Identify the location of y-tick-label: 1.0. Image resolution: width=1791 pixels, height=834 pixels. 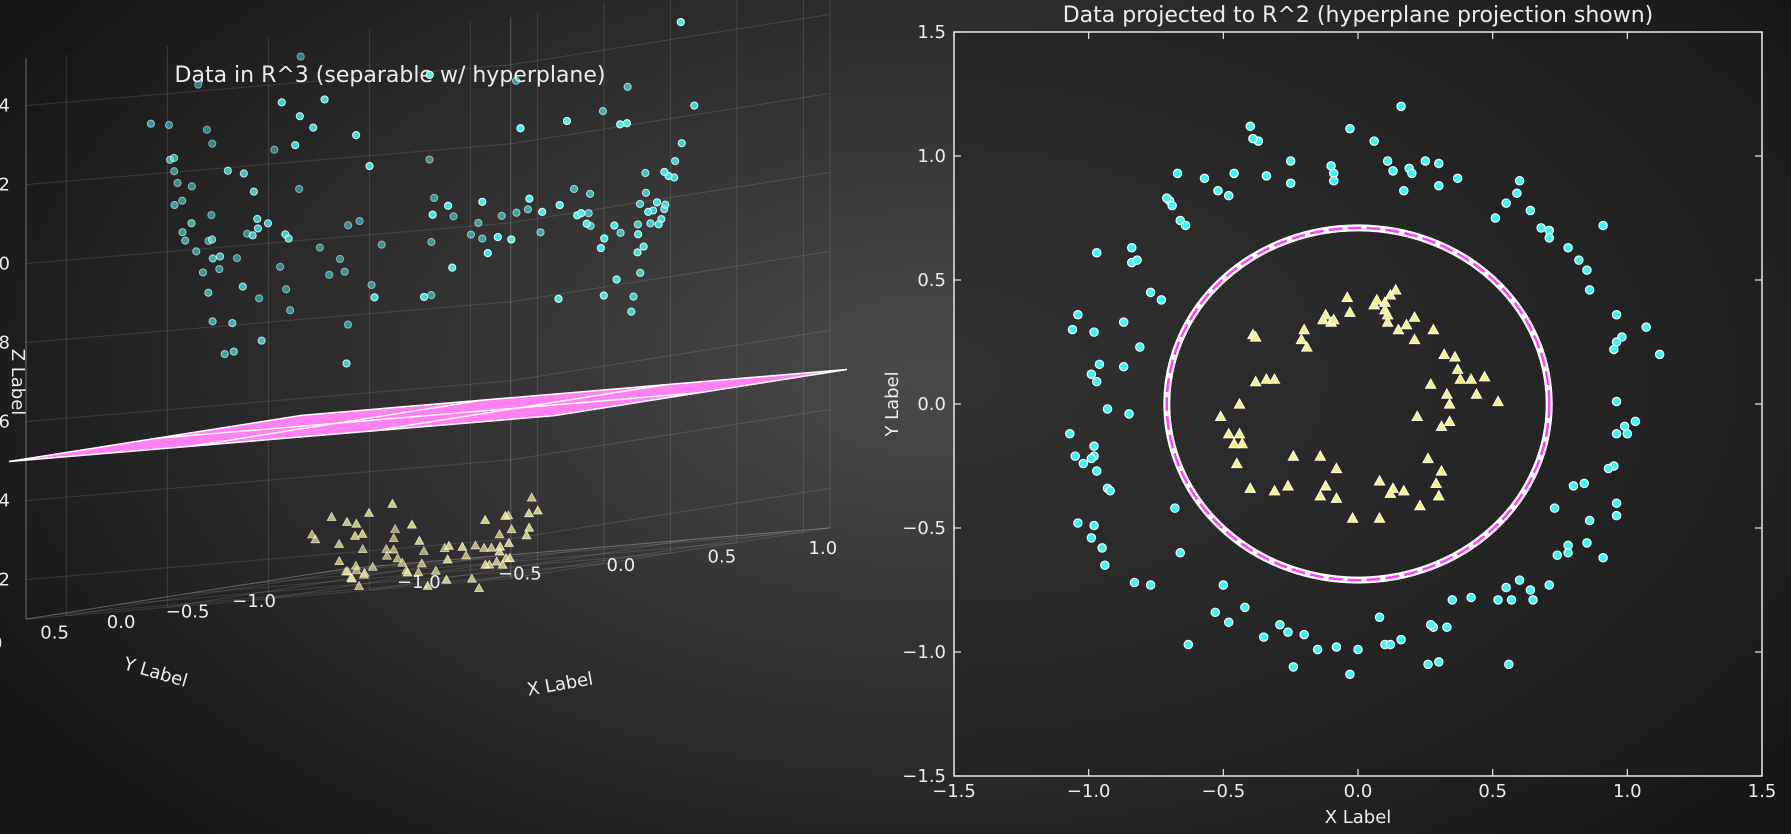
(931, 156).